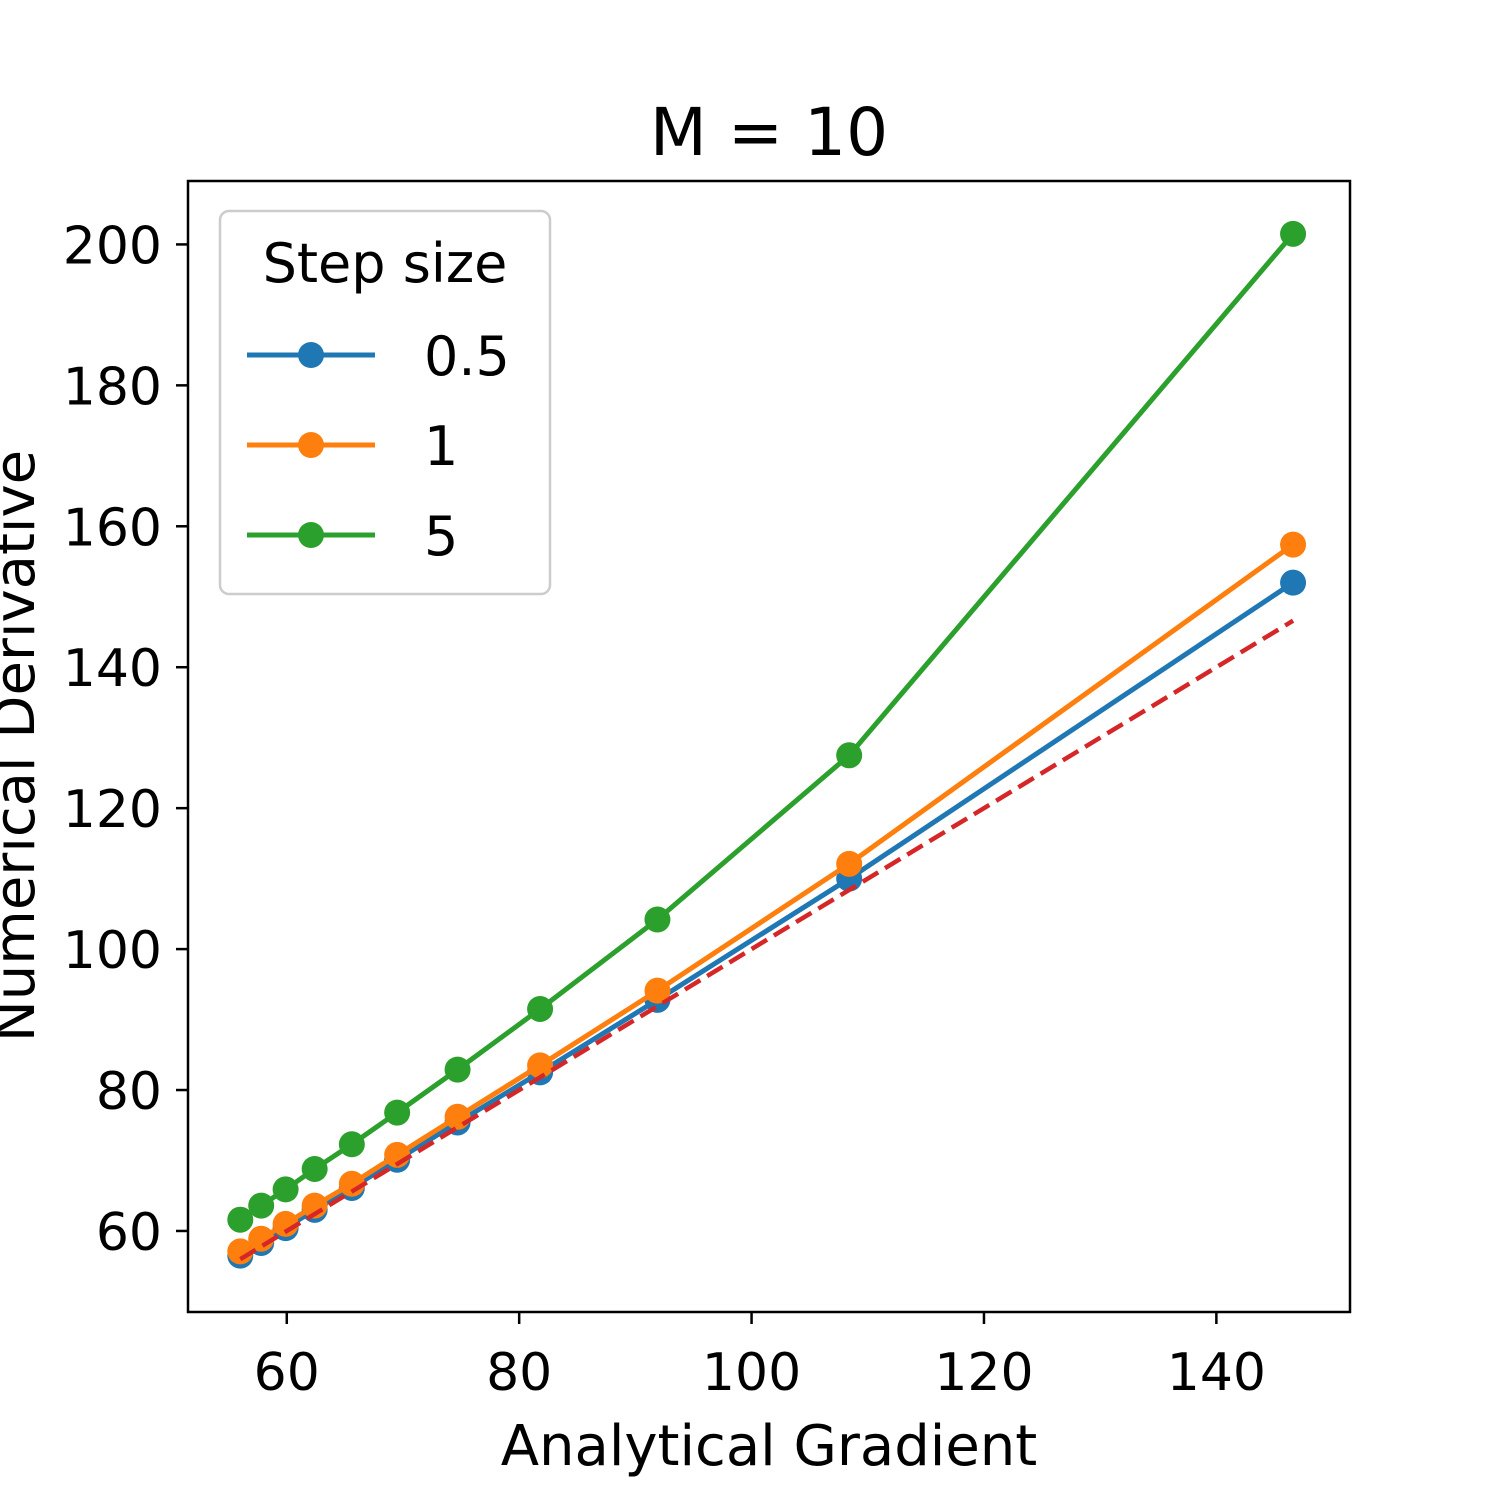 This screenshot has width=1500, height=1500. What do you see at coordinates (112, 810) in the screenshot?
I see `y-tick-label-3: 120` at bounding box center [112, 810].